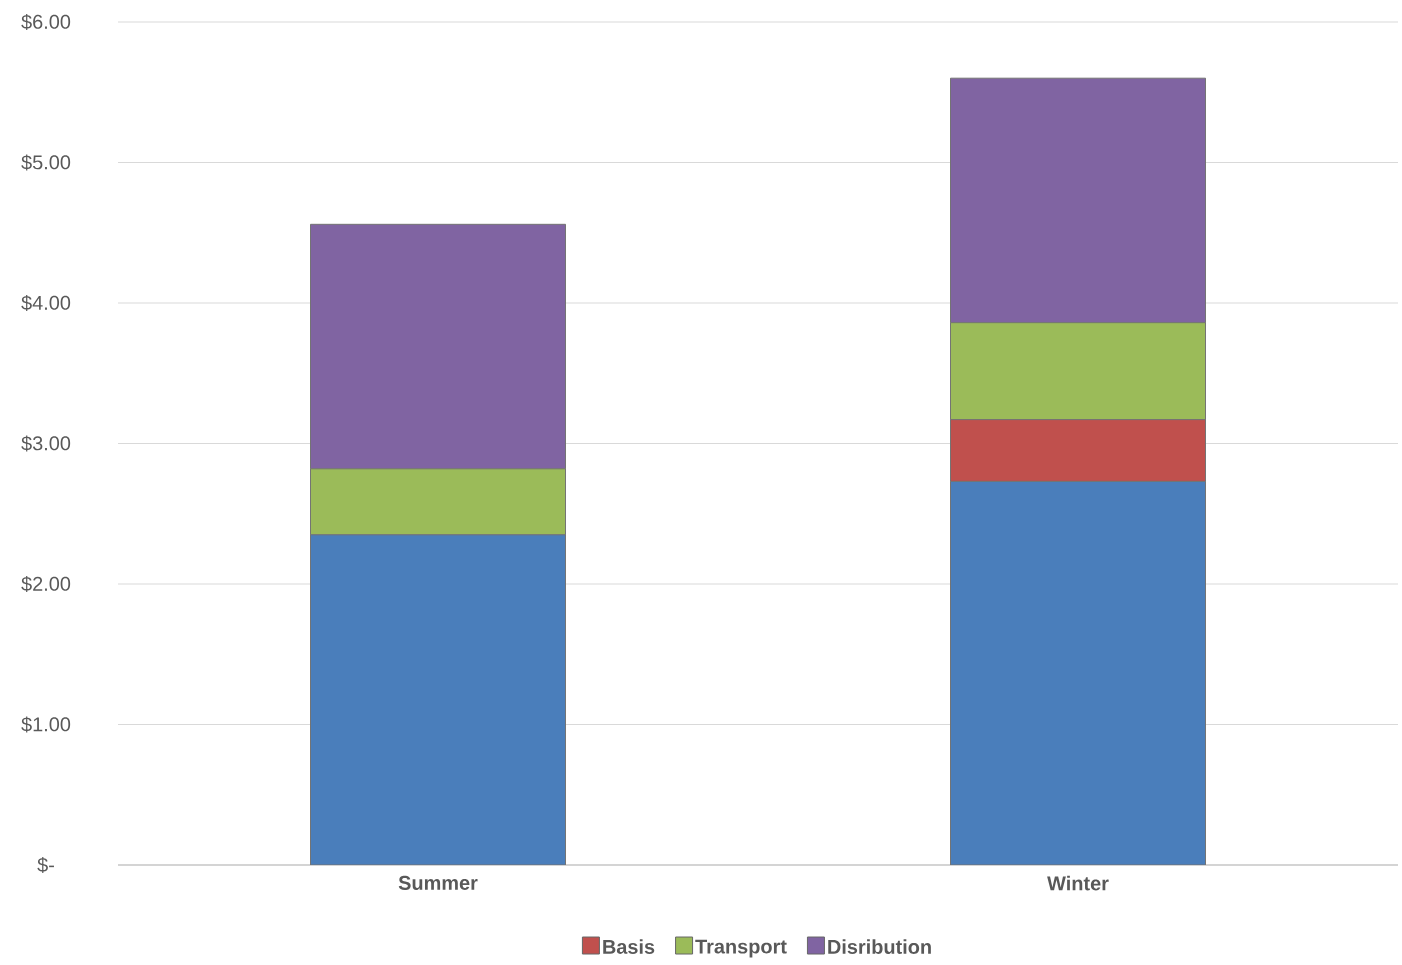 The height and width of the screenshot is (965, 1402). Describe the element at coordinates (1078, 883) in the screenshot. I see `x-tick-label: Winter` at that location.